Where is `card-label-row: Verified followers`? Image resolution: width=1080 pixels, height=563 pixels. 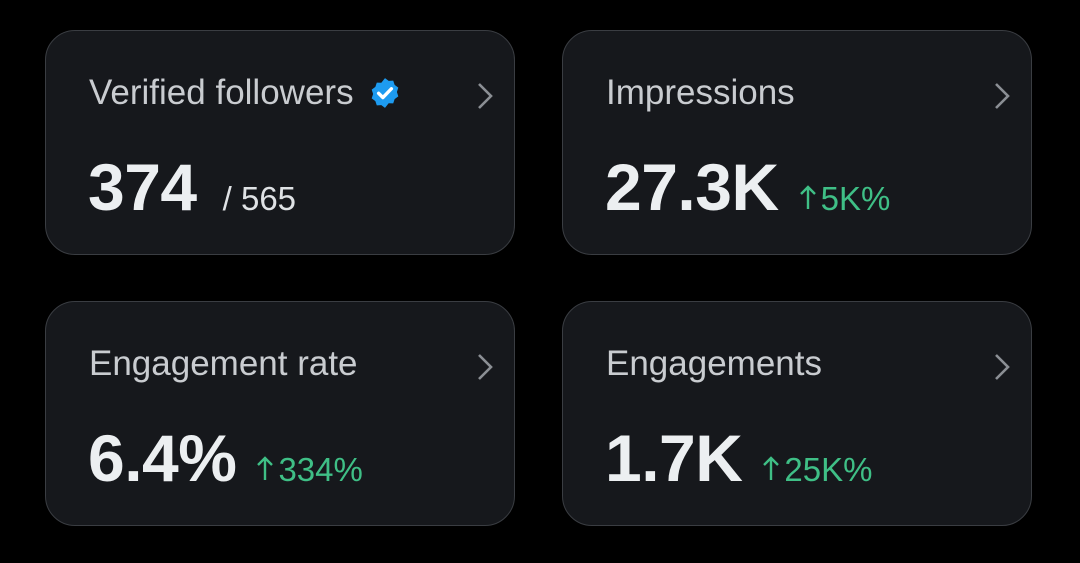
card-label-row: Verified followers is located at coordinates (245, 93).